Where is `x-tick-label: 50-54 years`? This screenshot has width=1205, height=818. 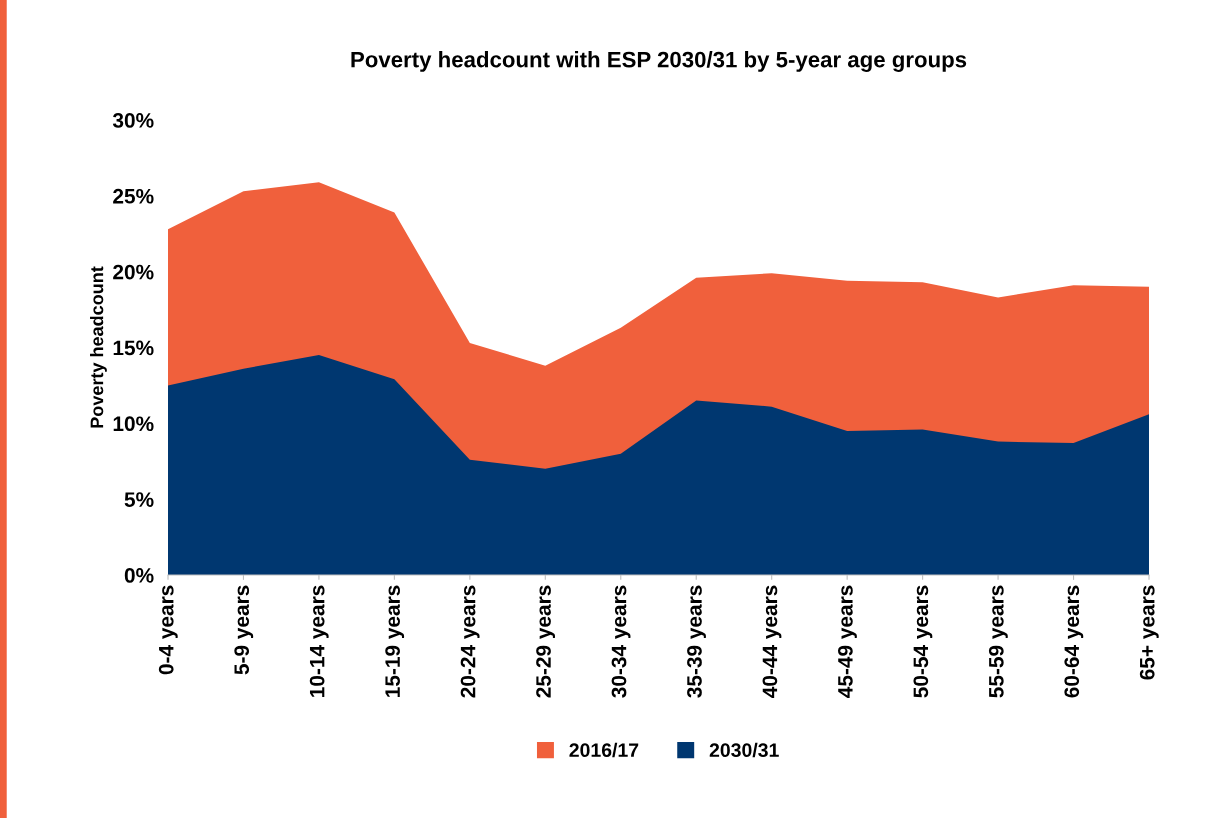 x-tick-label: 50-54 years is located at coordinates (923, 641).